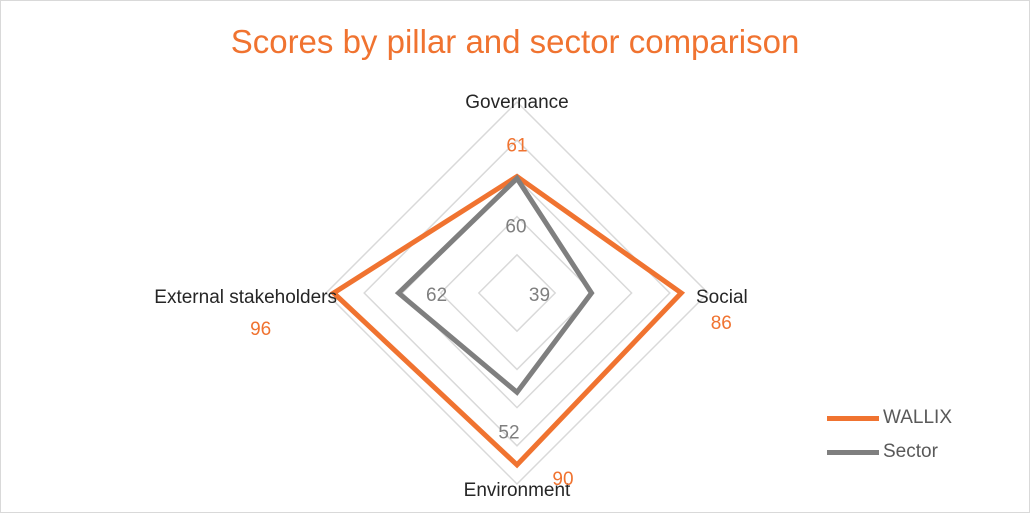 This screenshot has width=1030, height=513. What do you see at coordinates (910, 451) in the screenshot?
I see `legend-label-sector: Sector` at bounding box center [910, 451].